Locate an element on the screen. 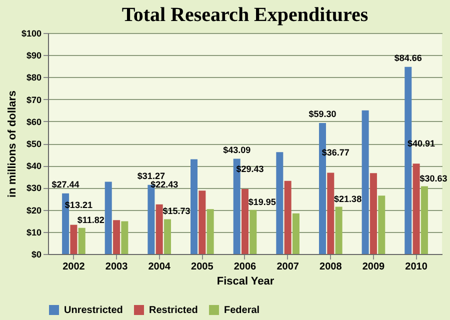  x-tick-label: 2004 is located at coordinates (159, 267).